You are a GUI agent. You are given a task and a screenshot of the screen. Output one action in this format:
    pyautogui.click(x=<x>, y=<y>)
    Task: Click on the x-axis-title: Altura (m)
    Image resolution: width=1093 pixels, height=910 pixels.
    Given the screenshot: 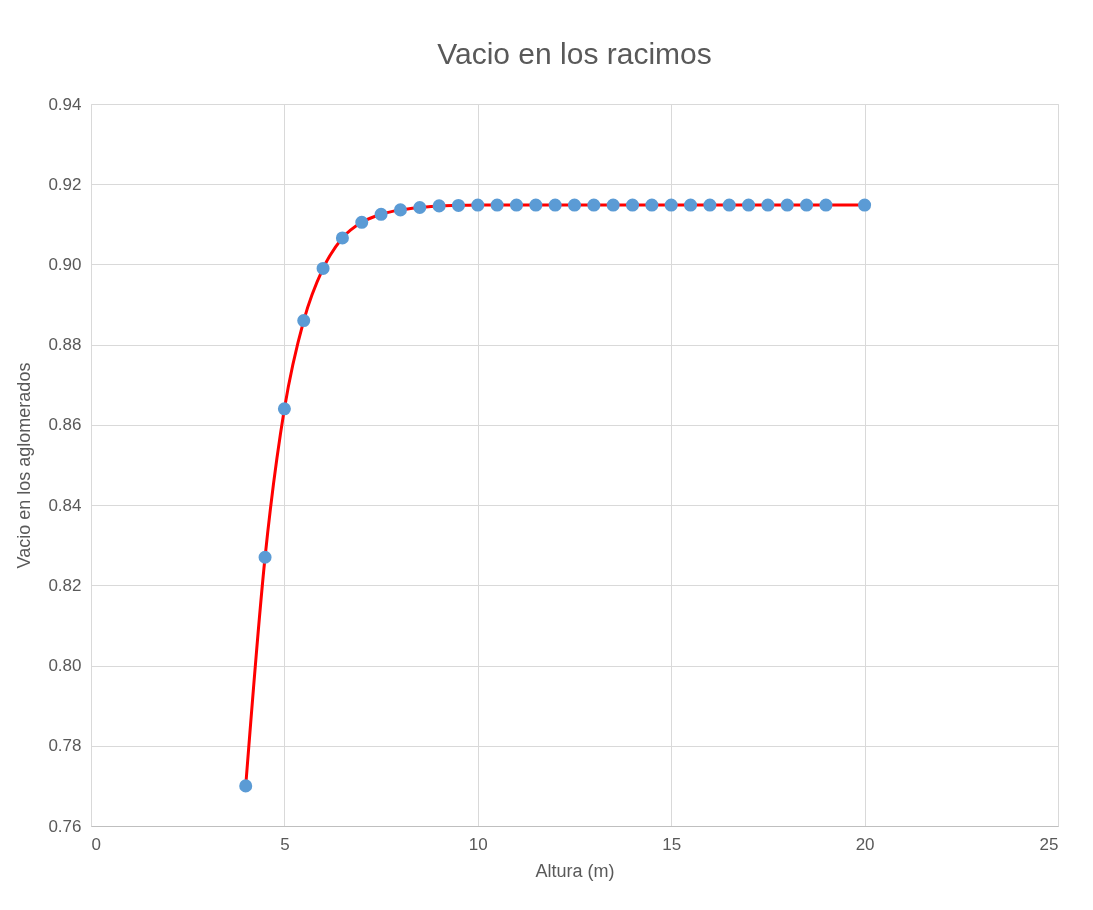 What is the action you would take?
    pyautogui.click(x=575, y=870)
    